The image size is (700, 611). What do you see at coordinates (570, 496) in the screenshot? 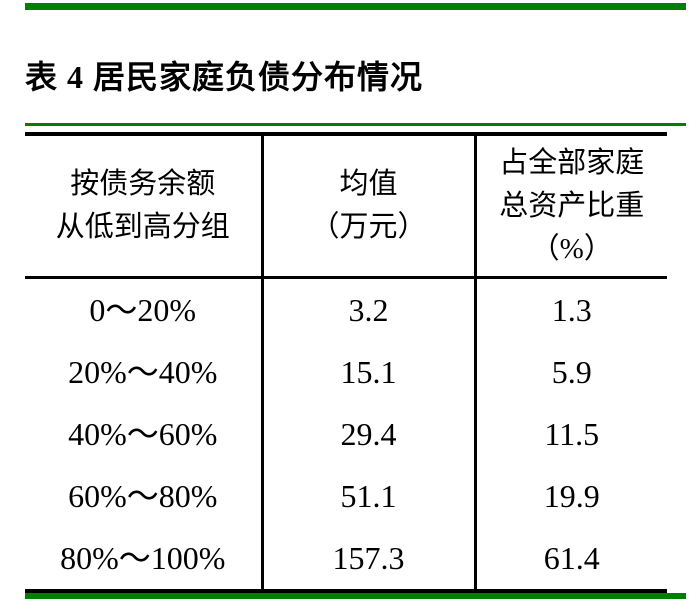
I see `share-cell: 19.9` at bounding box center [570, 496].